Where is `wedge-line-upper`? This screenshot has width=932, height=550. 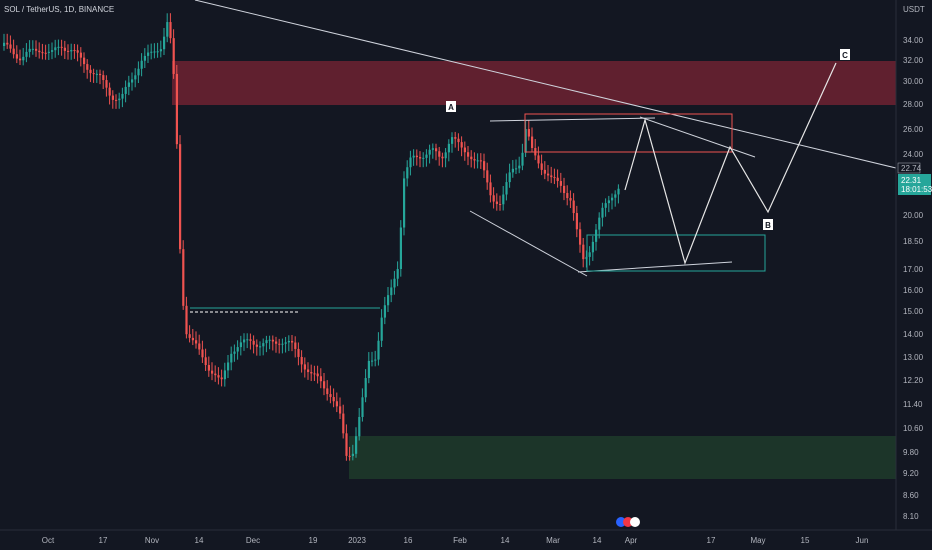
wedge-line-upper is located at coordinates (697, 137).